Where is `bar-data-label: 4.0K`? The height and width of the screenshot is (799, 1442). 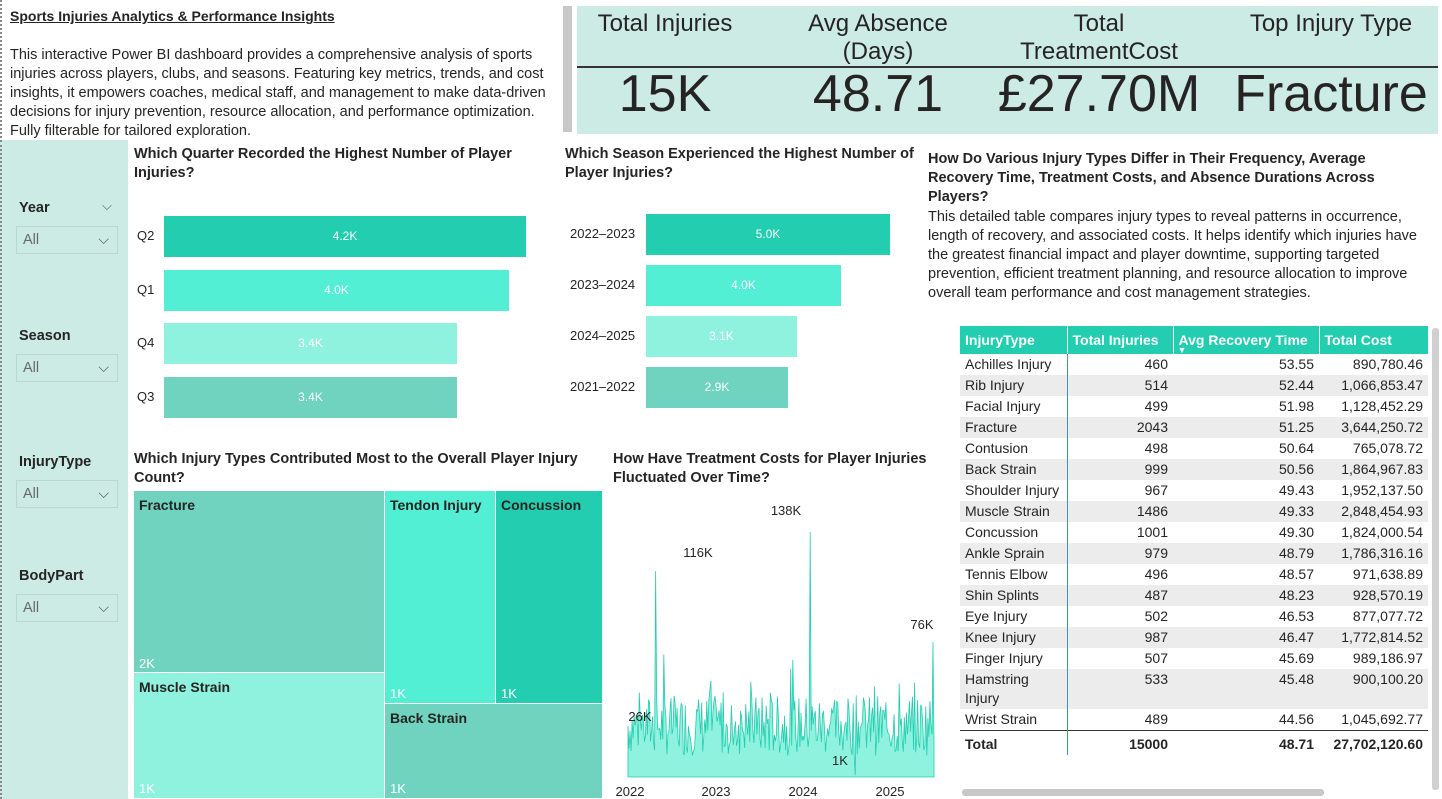
bar-data-label: 4.0K is located at coordinates (743, 285).